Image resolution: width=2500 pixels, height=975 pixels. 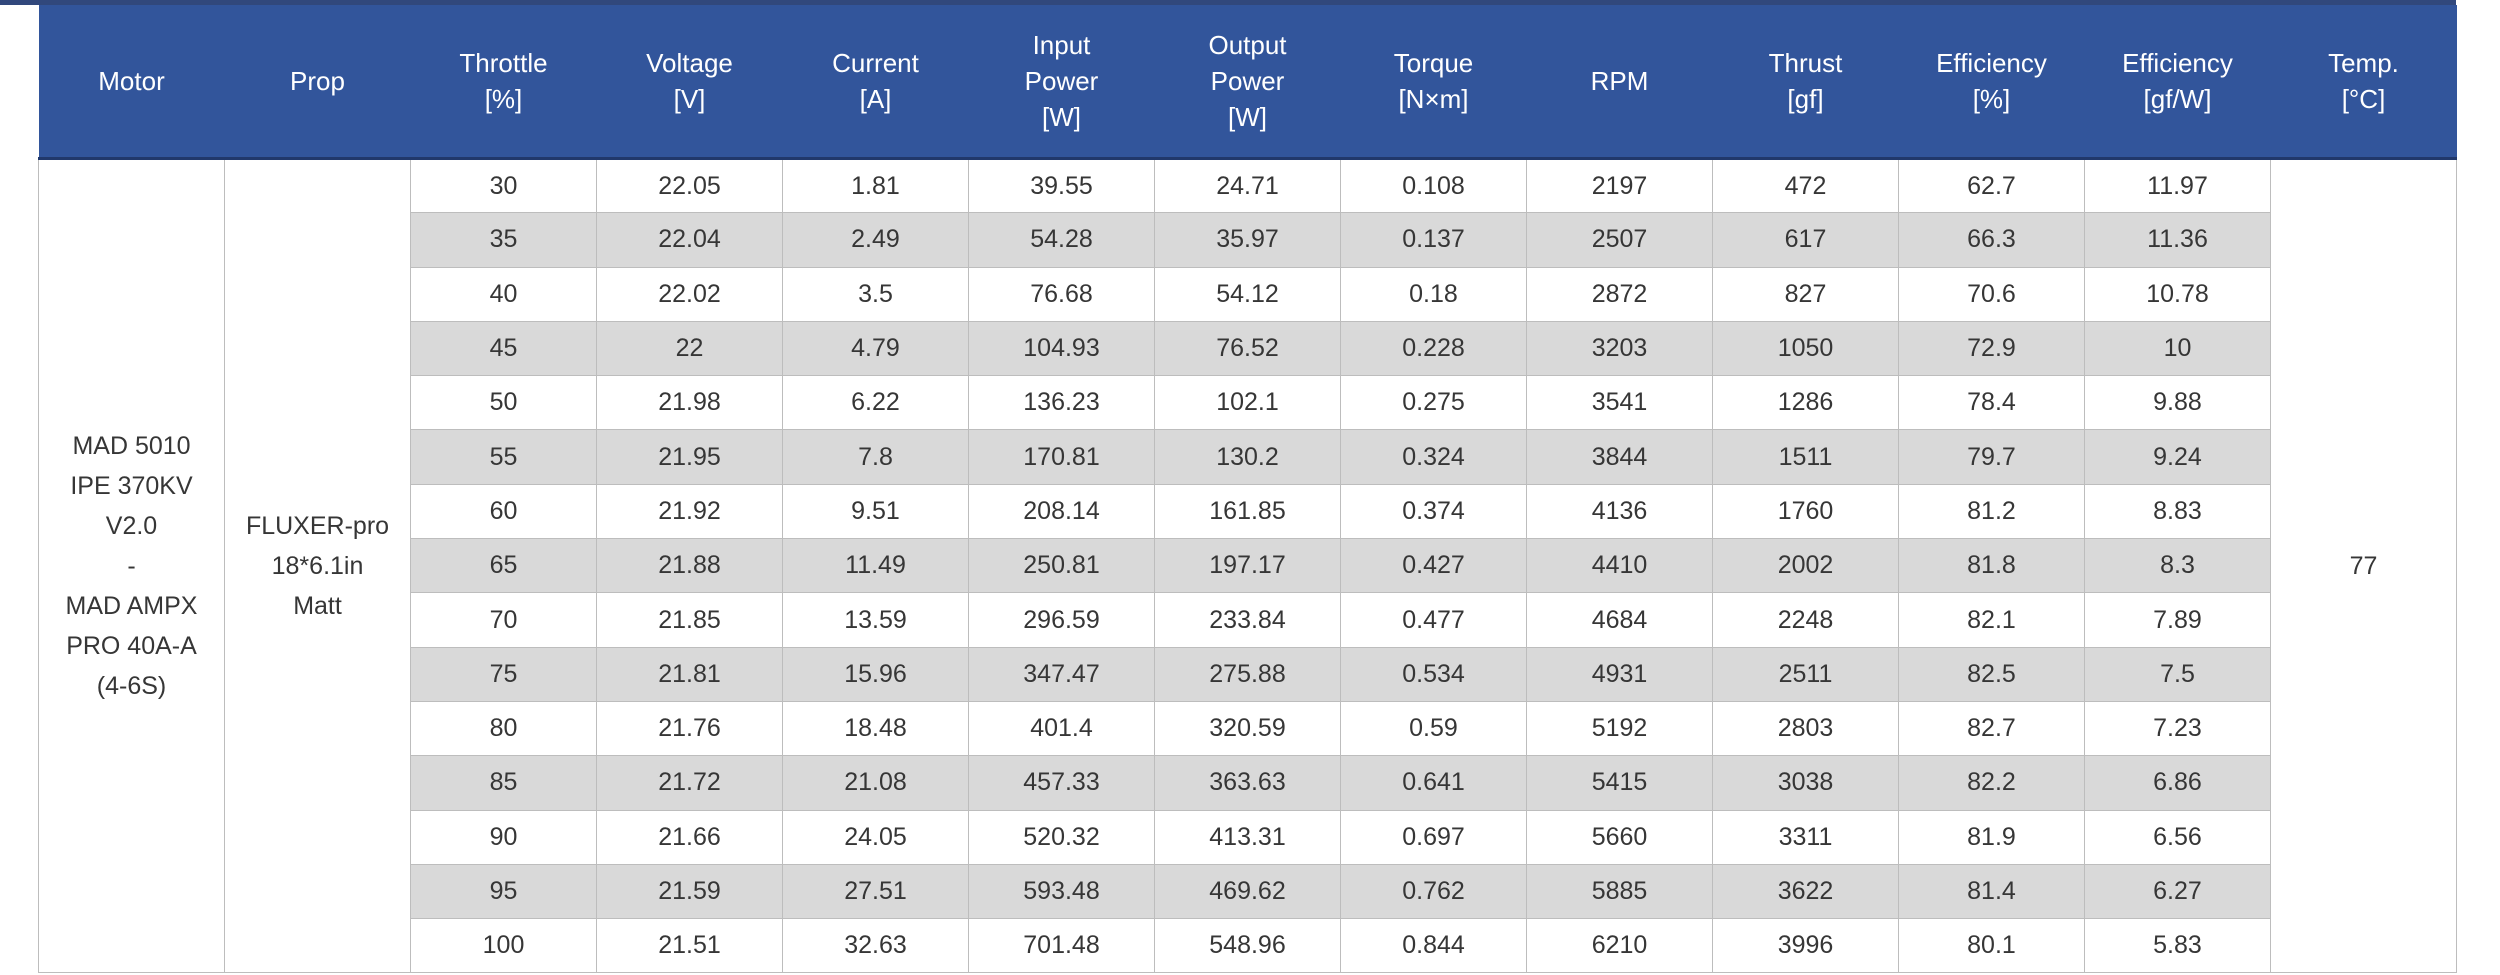 What do you see at coordinates (2177, 620) in the screenshot?
I see `cell-efficiency-gf-per-w: 7.89` at bounding box center [2177, 620].